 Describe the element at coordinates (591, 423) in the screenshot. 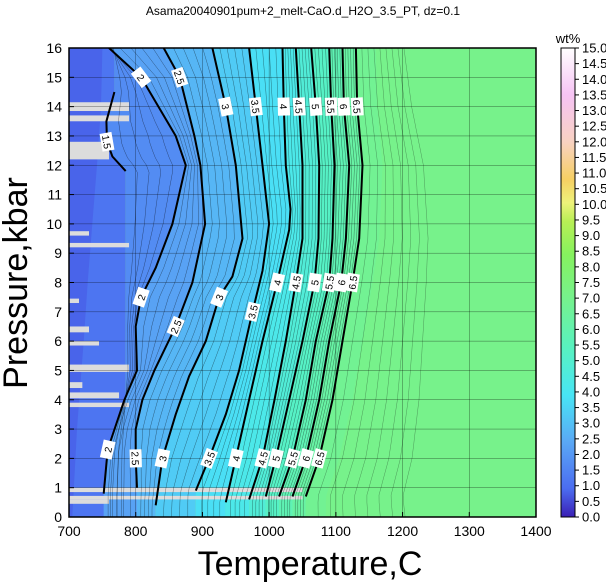

I see `colorbar-tick-label: 3.0` at that location.